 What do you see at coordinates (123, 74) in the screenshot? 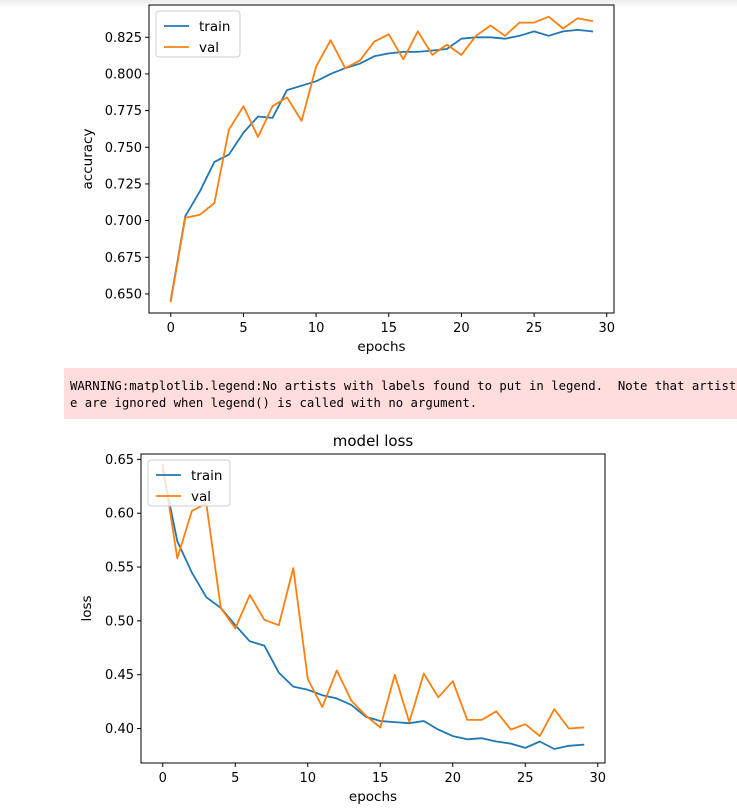
I see `accuracy-ytick-label: 0.800` at bounding box center [123, 74].